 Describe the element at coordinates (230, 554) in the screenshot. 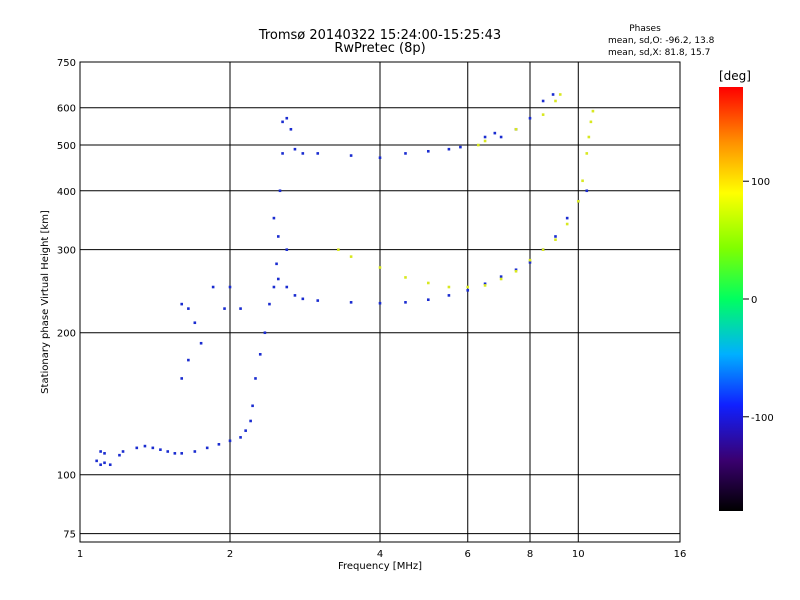

I see `x-tick-label: 2` at that location.